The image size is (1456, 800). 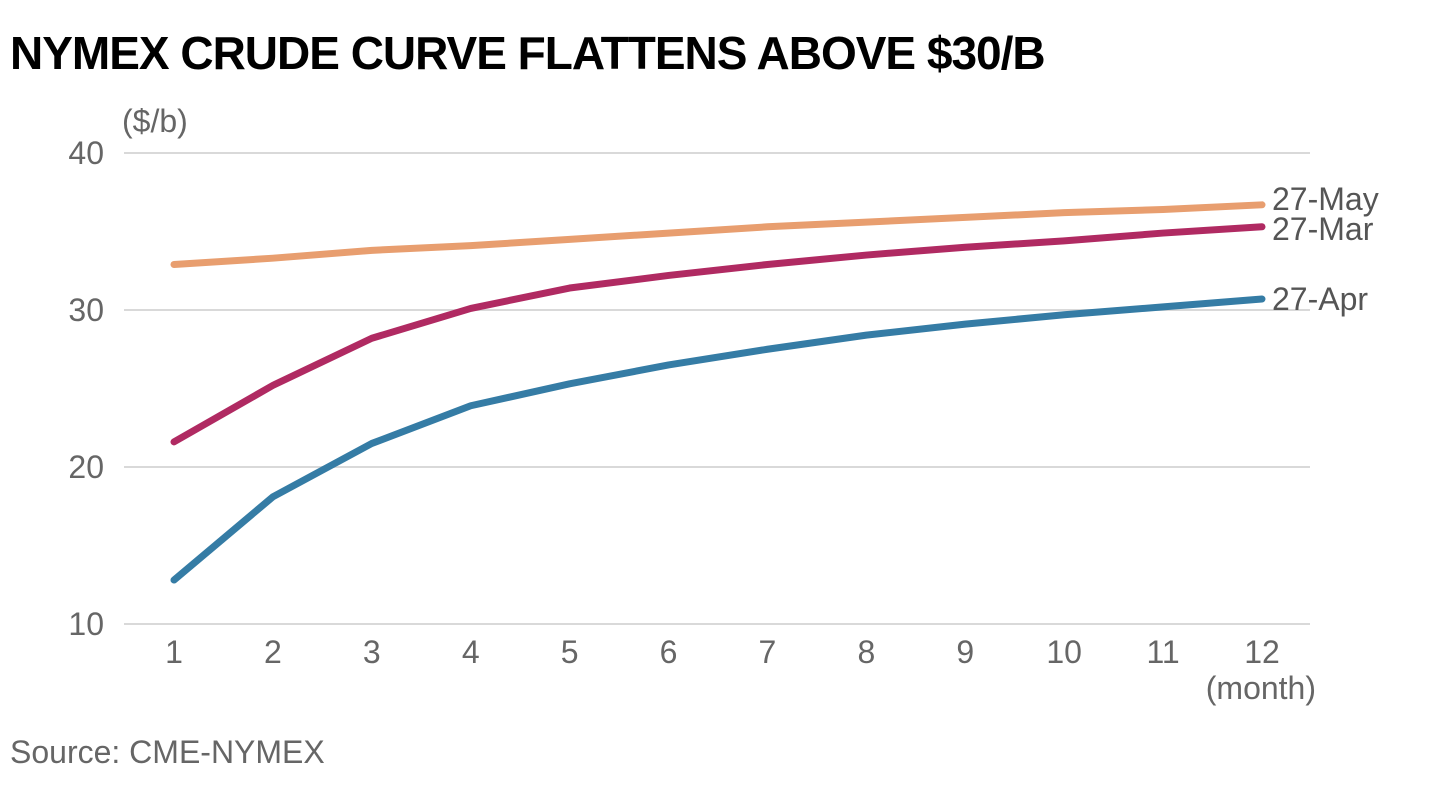 What do you see at coordinates (718, 234) in the screenshot?
I see `series-line-27-may` at bounding box center [718, 234].